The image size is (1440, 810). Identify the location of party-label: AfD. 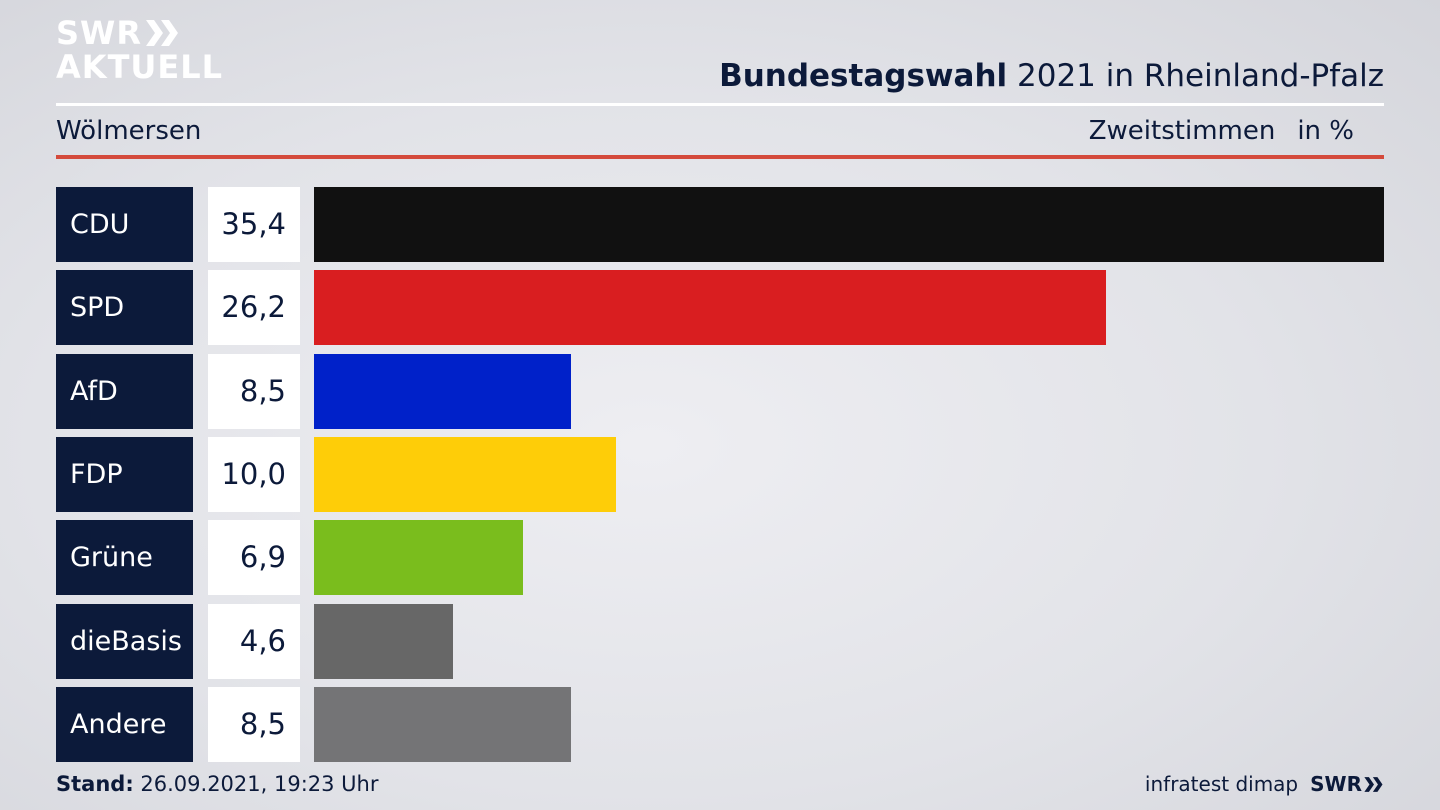
(124, 391).